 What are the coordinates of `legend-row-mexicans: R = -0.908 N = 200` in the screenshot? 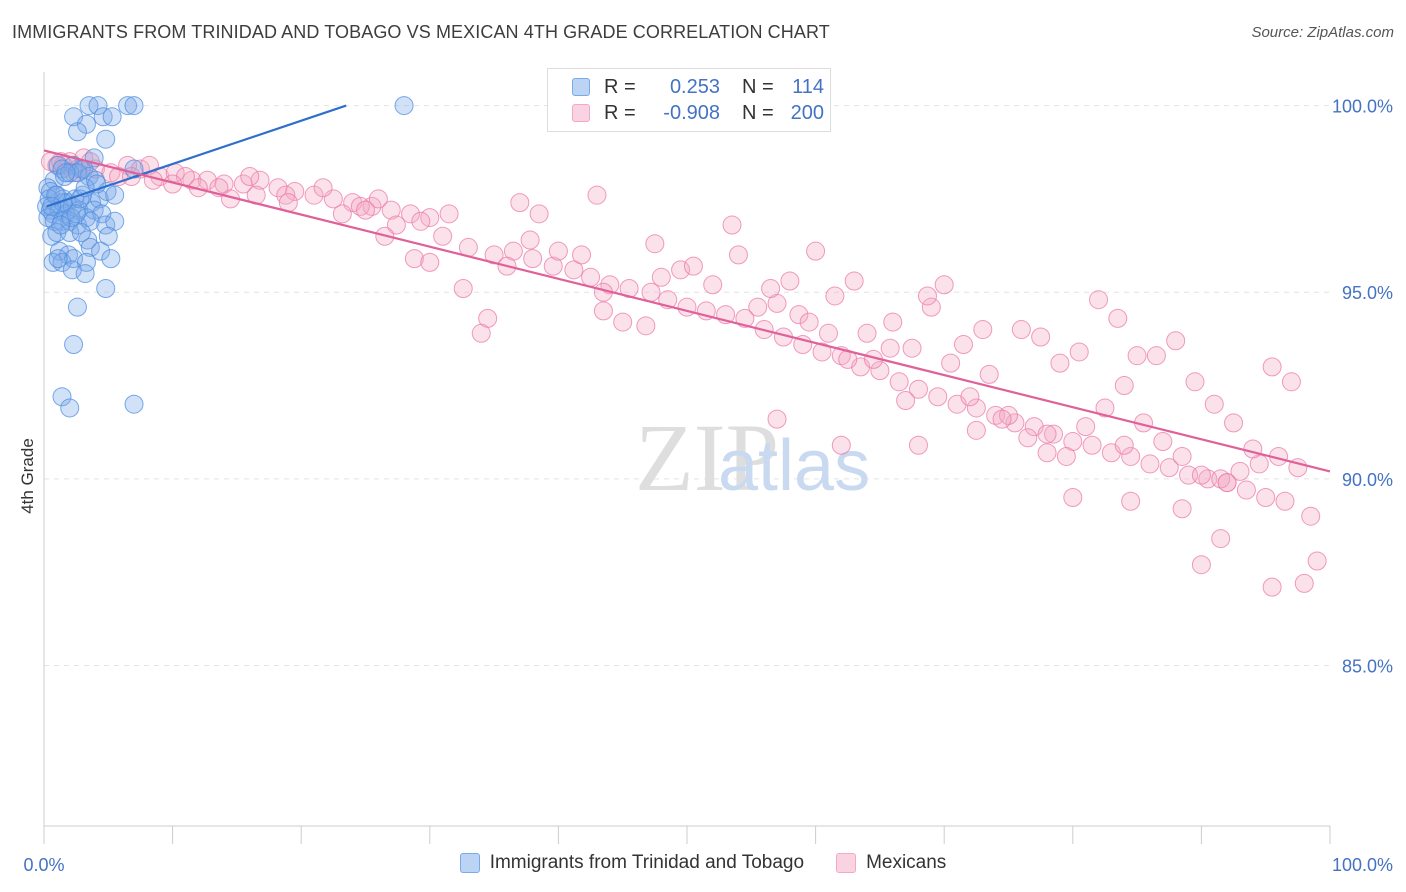 It's located at (698, 113).